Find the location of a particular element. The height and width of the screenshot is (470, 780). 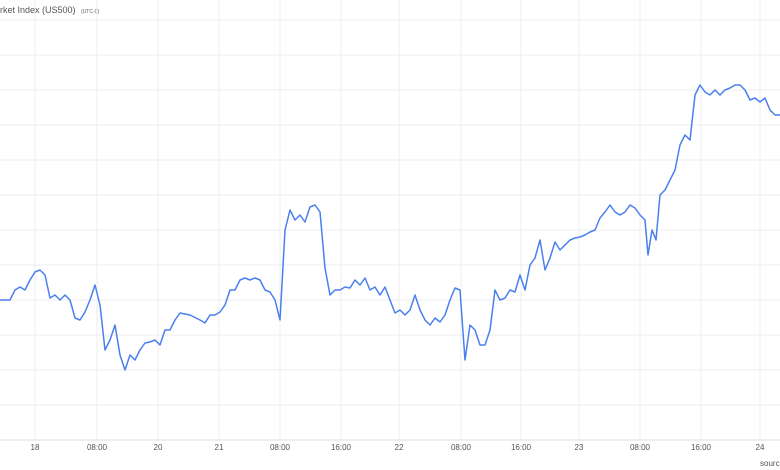

x-tick-label: 22 is located at coordinates (399, 447).